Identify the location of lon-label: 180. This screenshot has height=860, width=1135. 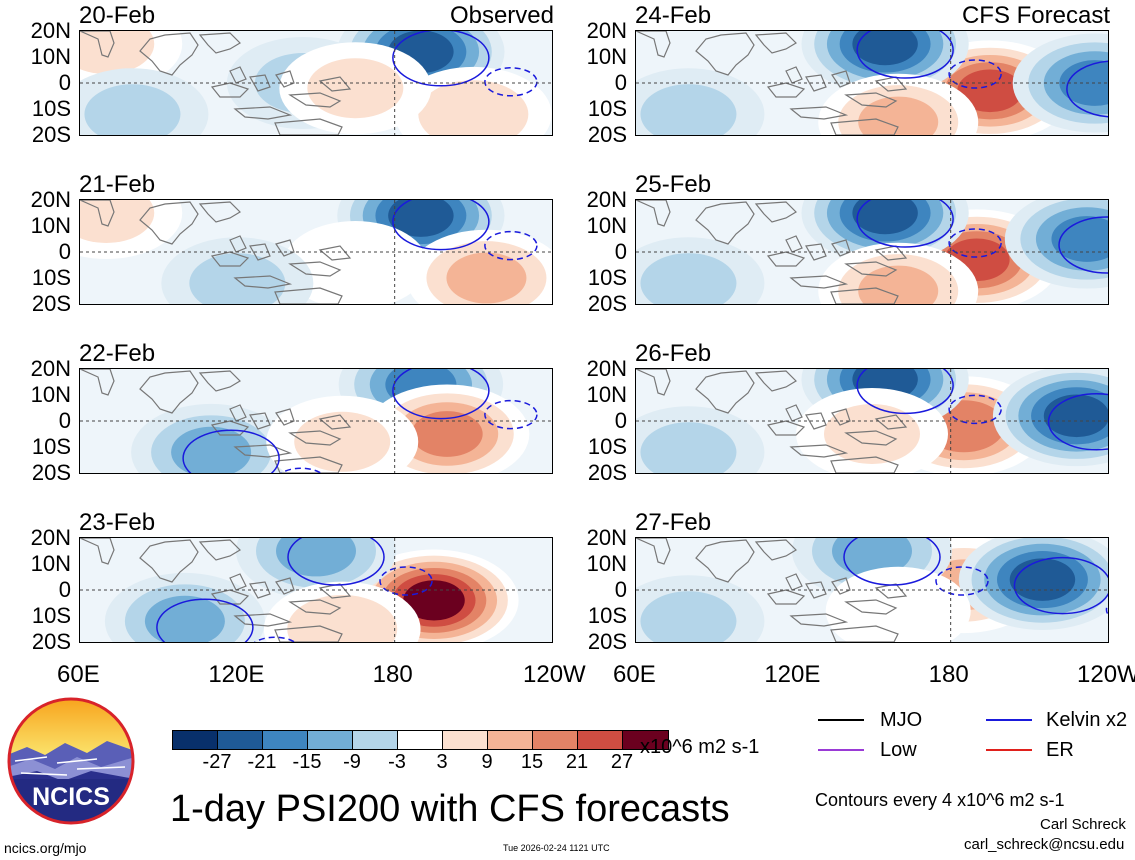
(948, 674).